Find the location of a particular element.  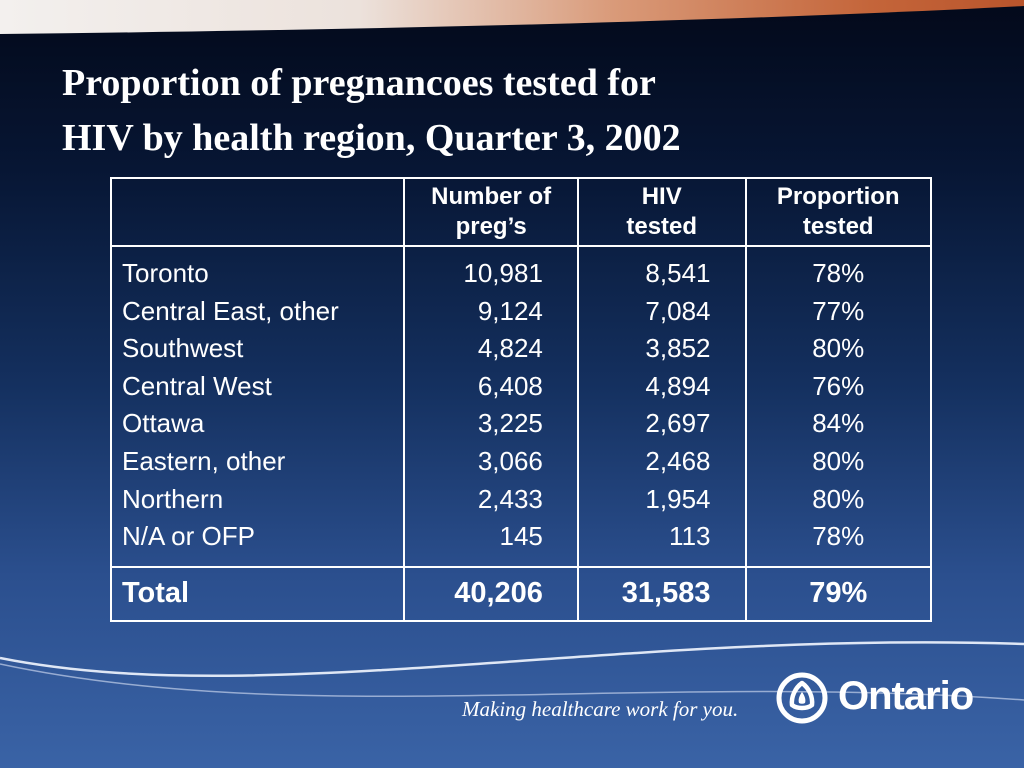

pregnancies-cell: 3,225 is located at coordinates (510, 423).